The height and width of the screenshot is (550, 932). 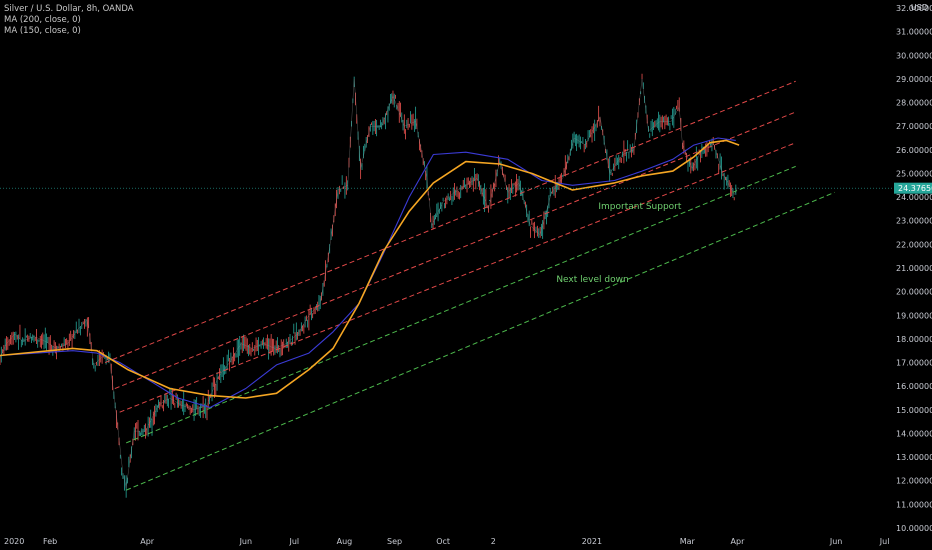 I want to click on x-tick-label: Feb, so click(x=50, y=541).